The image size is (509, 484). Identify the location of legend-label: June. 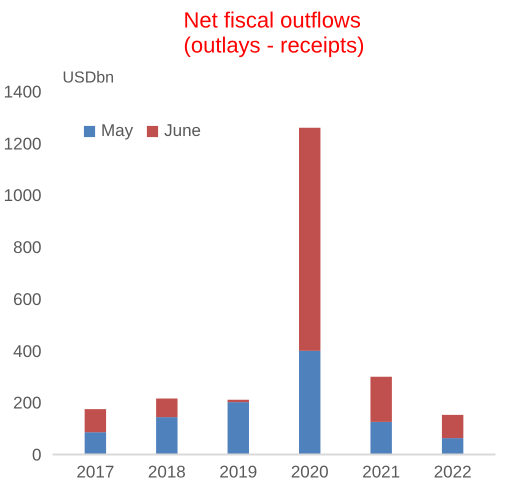
(182, 131).